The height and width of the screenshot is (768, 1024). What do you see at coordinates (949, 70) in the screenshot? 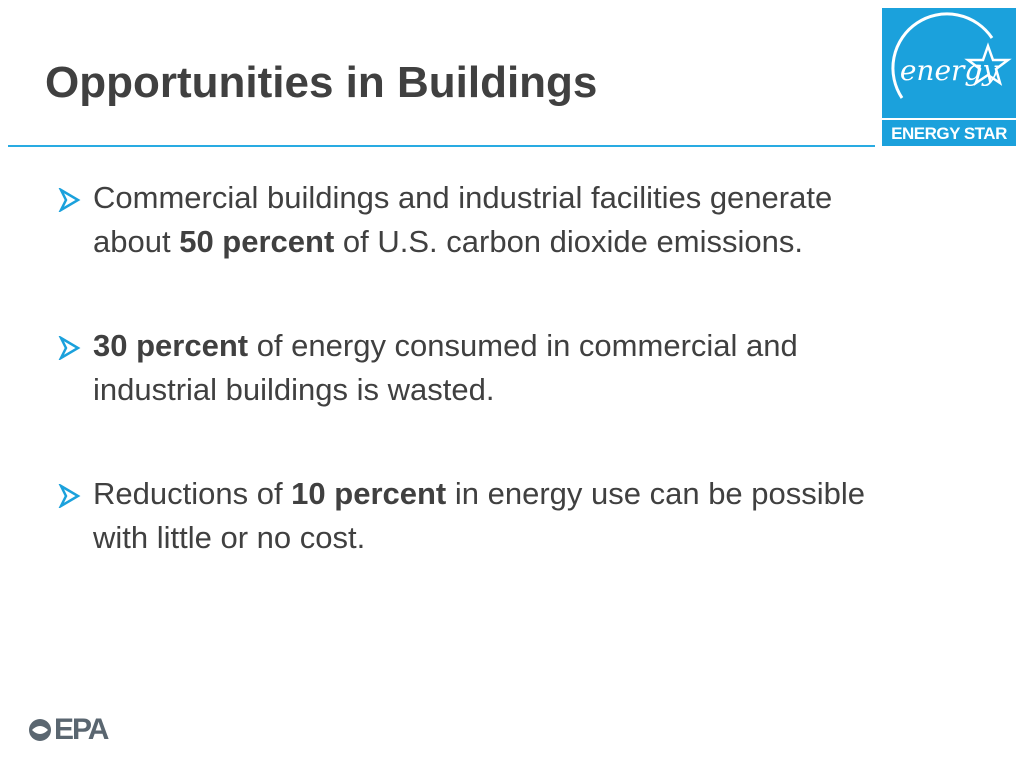
I see `logo-script: energy` at bounding box center [949, 70].